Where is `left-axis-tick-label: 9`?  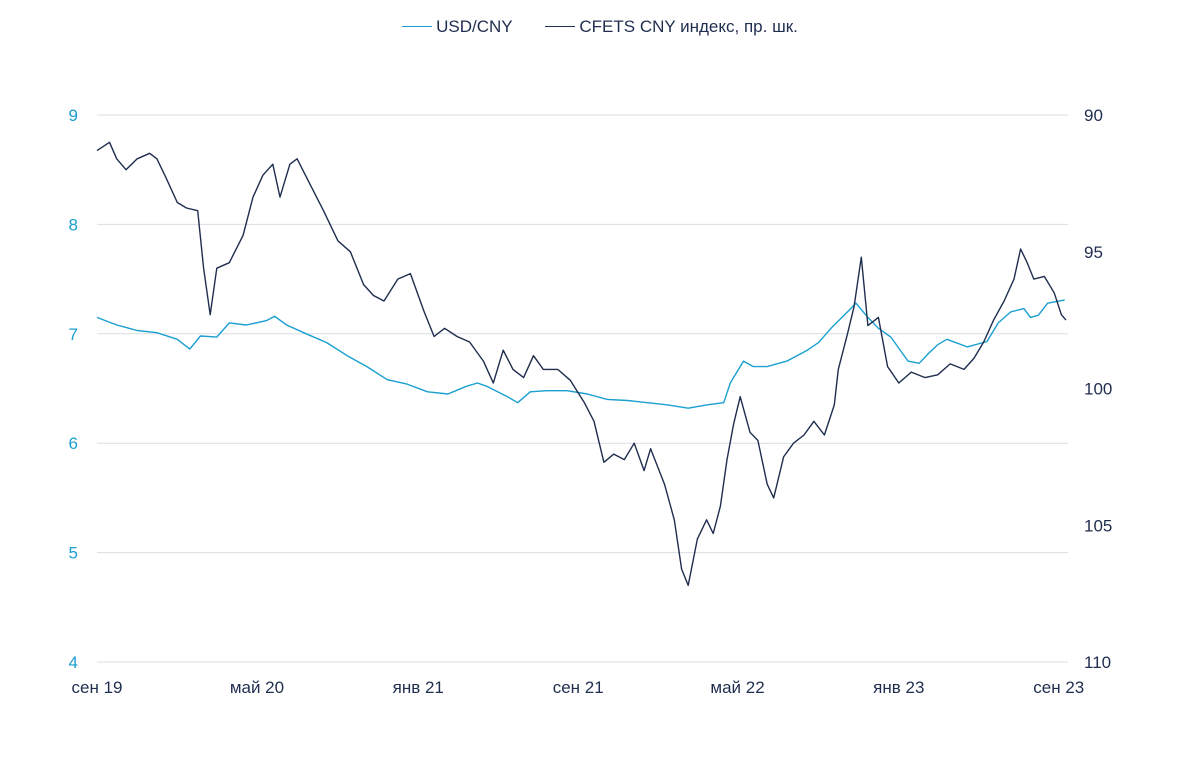 left-axis-tick-label: 9 is located at coordinates (73, 115).